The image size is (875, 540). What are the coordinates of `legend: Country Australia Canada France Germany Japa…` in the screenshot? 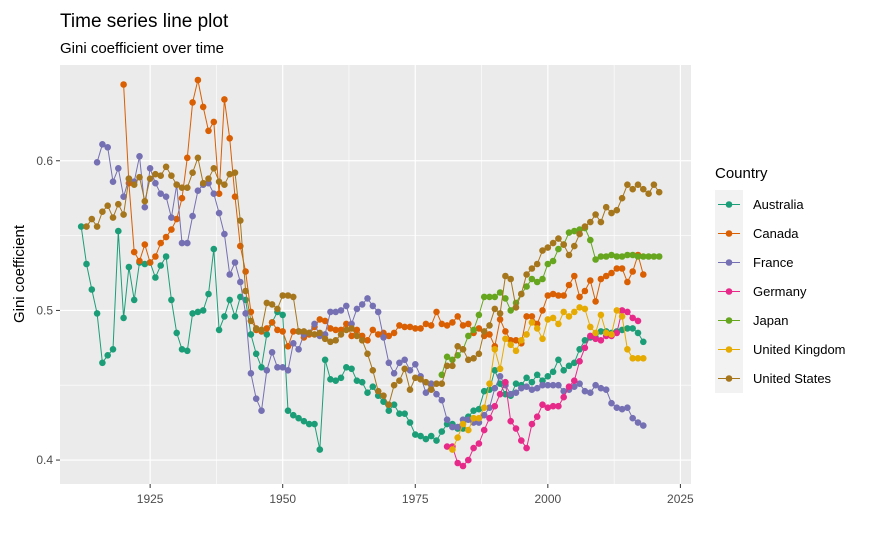 It's located at (780, 279).